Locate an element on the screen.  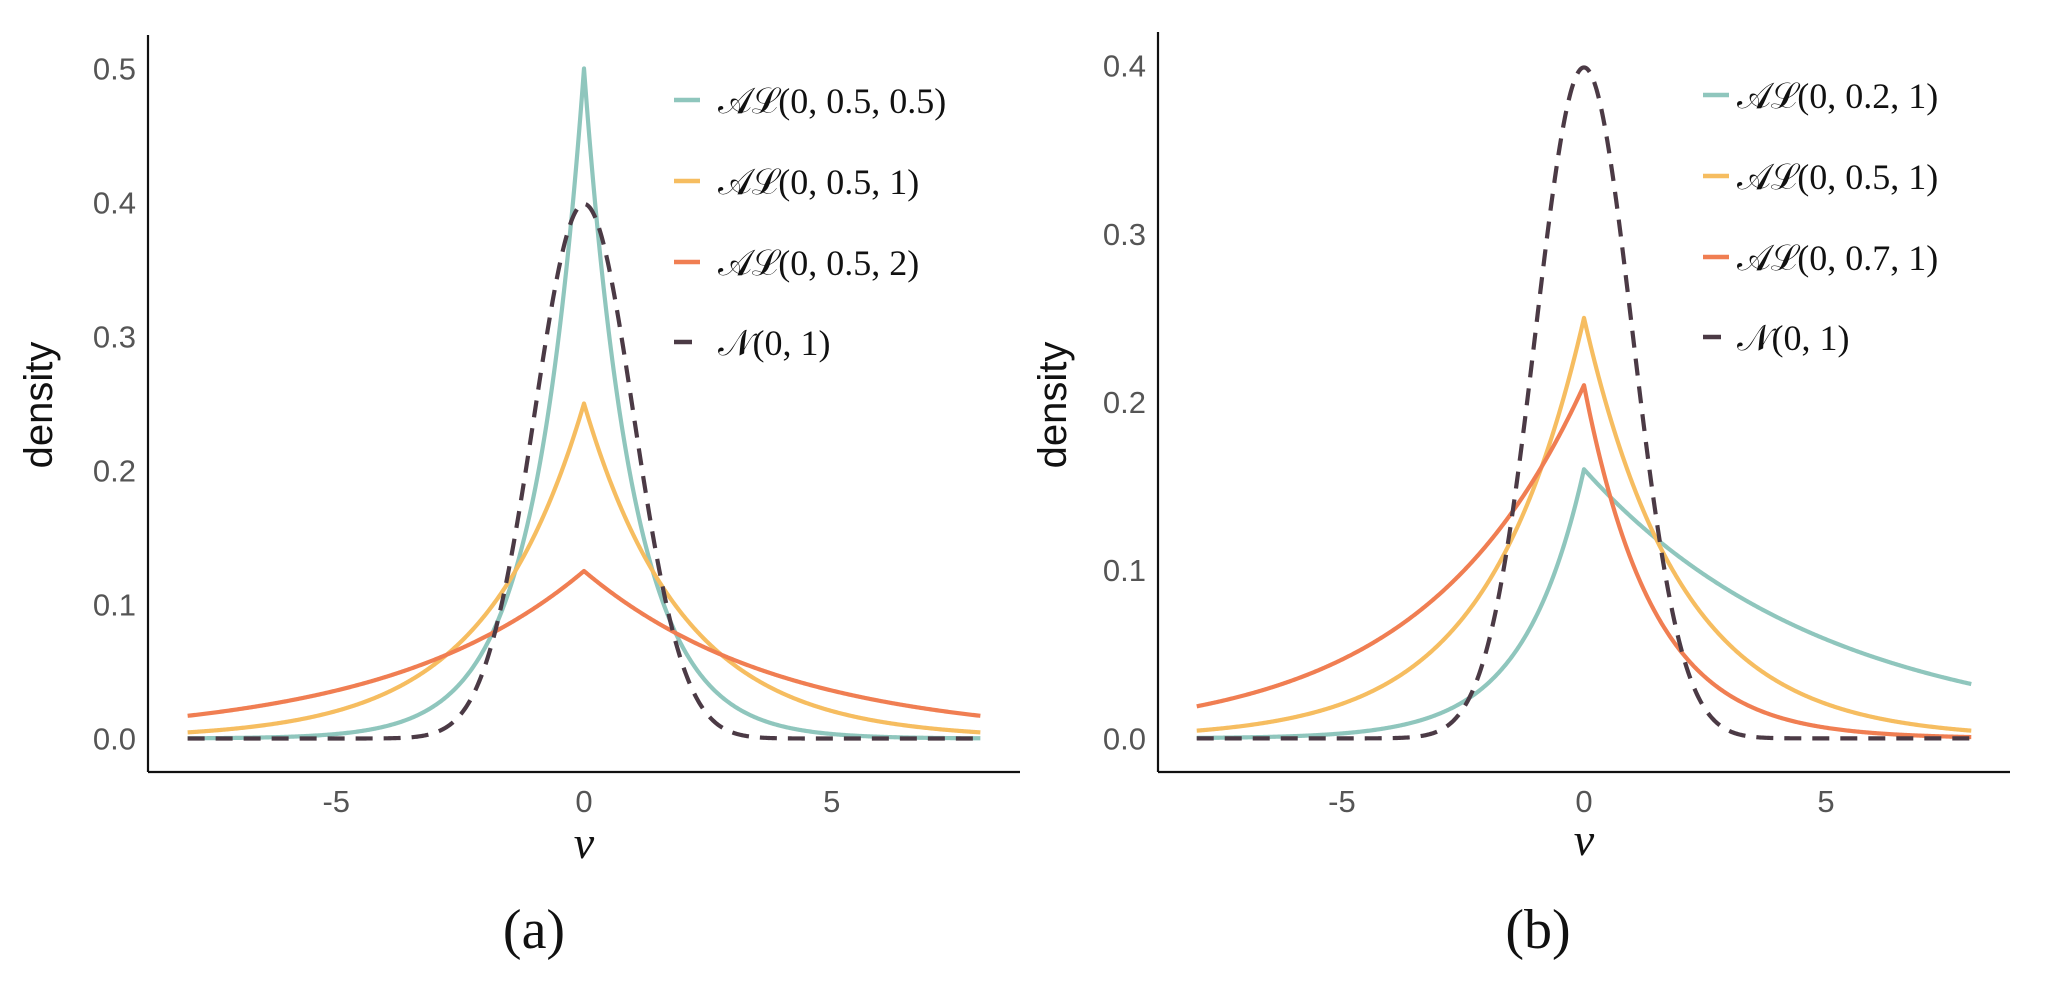
y-tick-label: 0.5 is located at coordinates (114, 69).